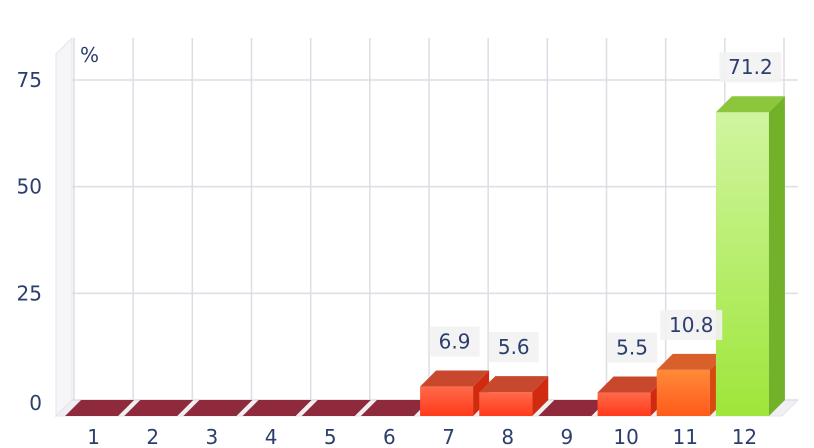  Describe the element at coordinates (29, 80) in the screenshot. I see `y-tick-label: 75` at that location.